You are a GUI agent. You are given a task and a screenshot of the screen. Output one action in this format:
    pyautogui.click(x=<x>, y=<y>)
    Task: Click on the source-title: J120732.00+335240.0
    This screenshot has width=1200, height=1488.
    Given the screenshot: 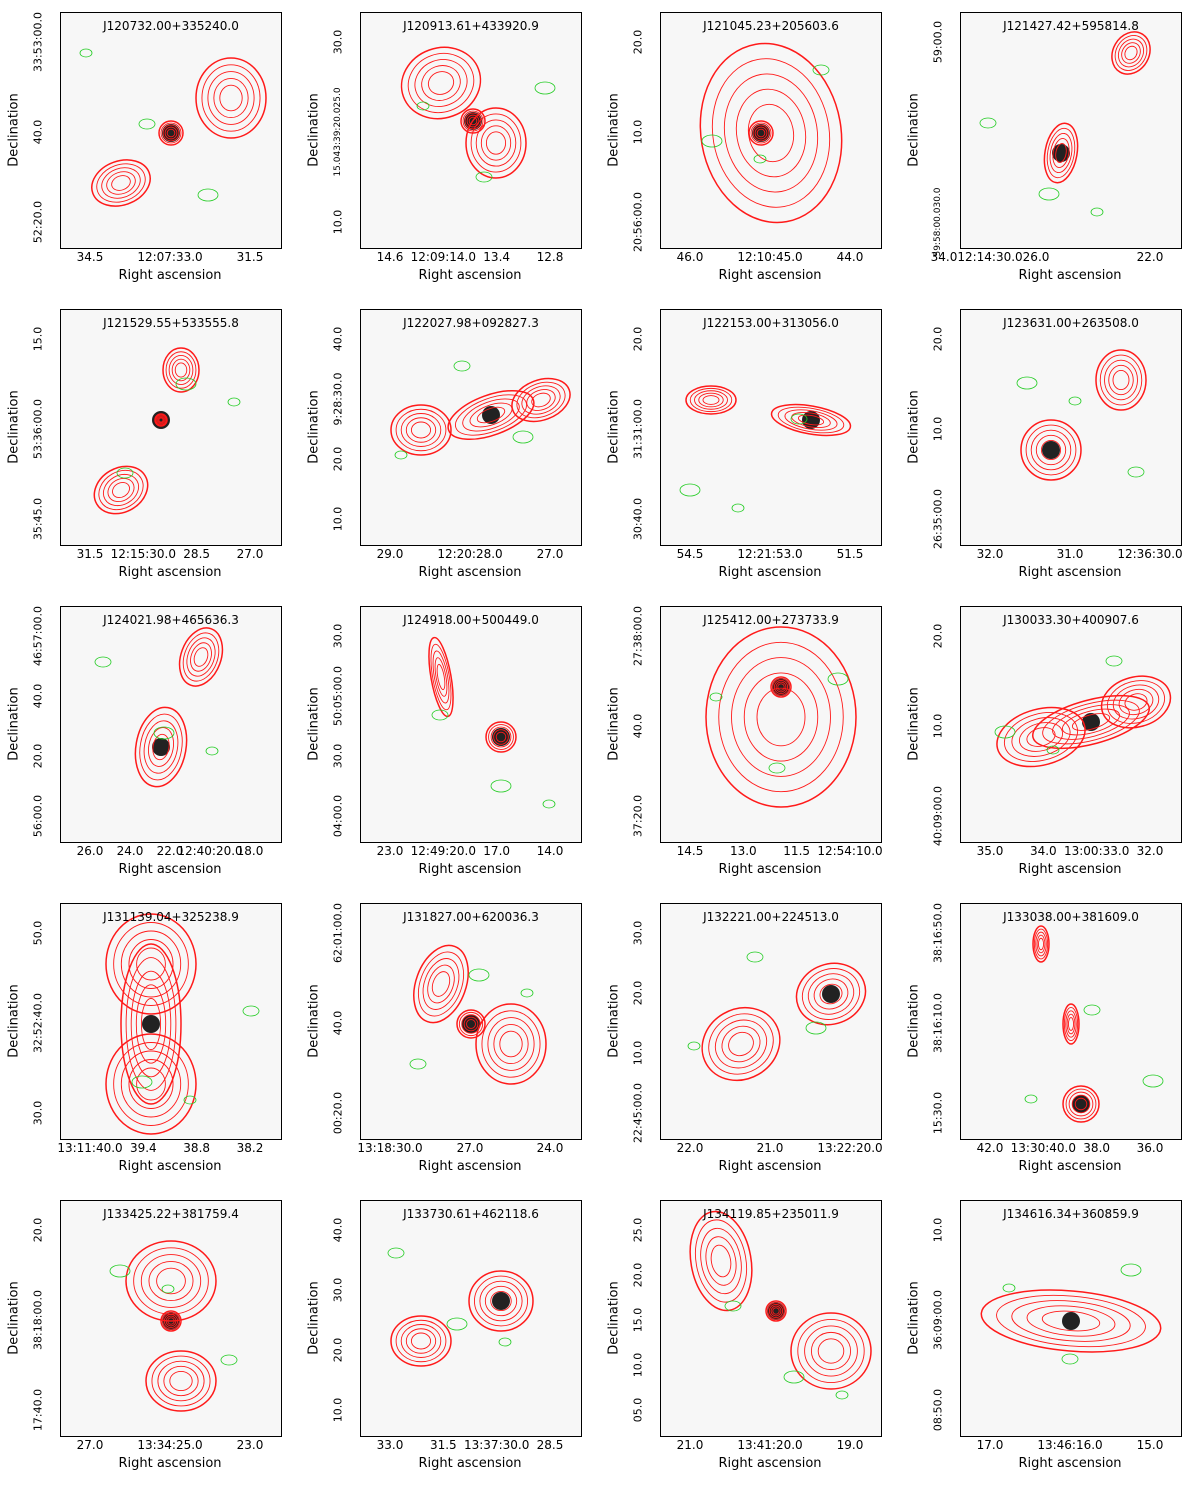 What is the action you would take?
    pyautogui.click(x=171, y=26)
    